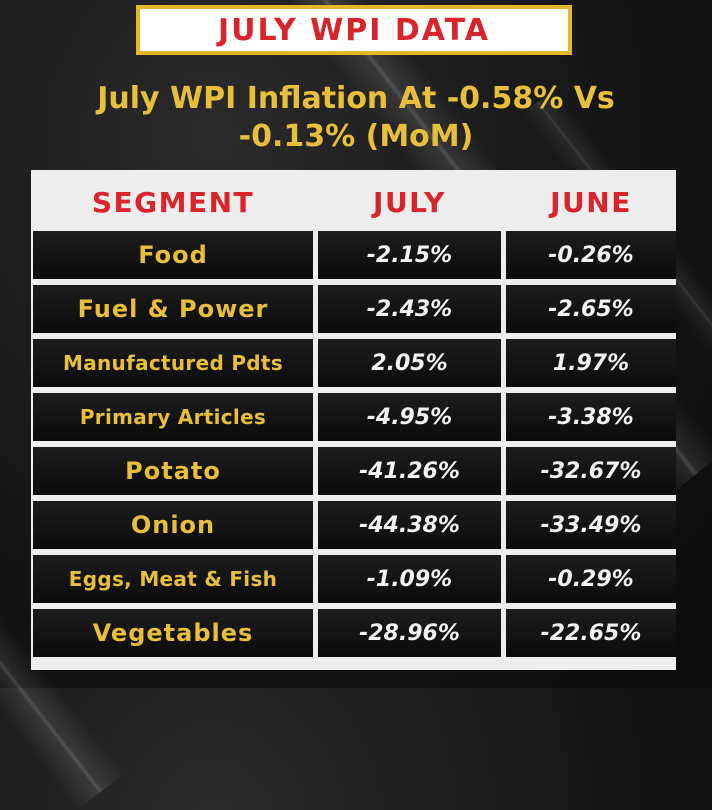 This screenshot has width=712, height=810. Describe the element at coordinates (356, 98) in the screenshot. I see `headline-line-1: July WPI Inflation At -0.58% Vs` at that location.